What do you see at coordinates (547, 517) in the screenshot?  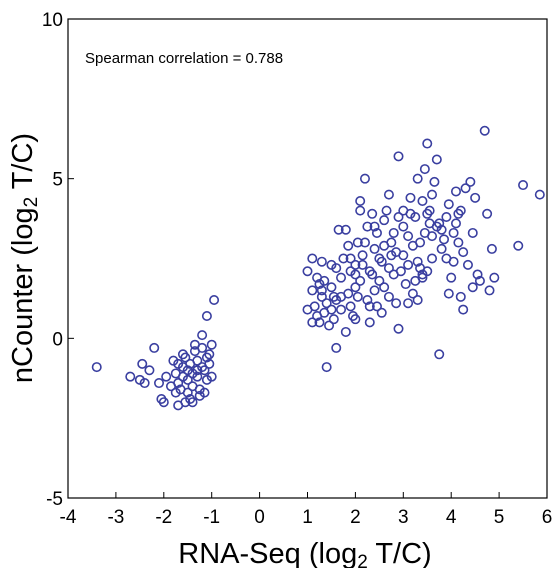 I see `x-tick-label: 6` at bounding box center [547, 517].